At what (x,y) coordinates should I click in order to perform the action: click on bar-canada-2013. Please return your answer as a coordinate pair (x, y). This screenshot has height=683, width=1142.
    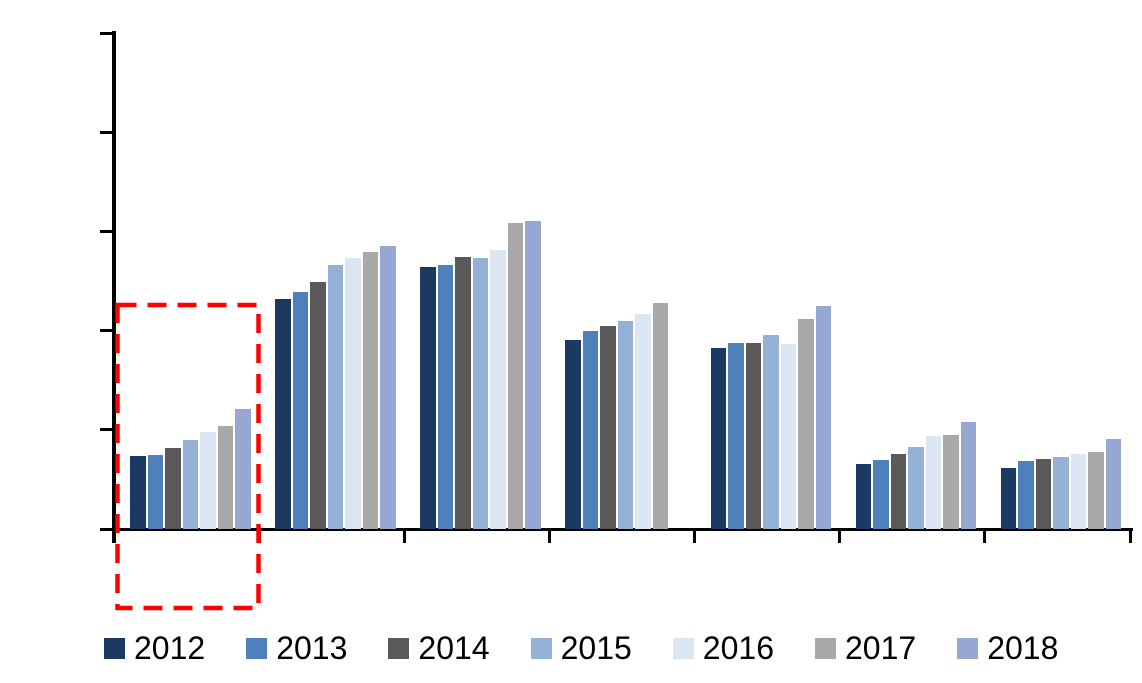
    Looking at the image, I should click on (445, 396).